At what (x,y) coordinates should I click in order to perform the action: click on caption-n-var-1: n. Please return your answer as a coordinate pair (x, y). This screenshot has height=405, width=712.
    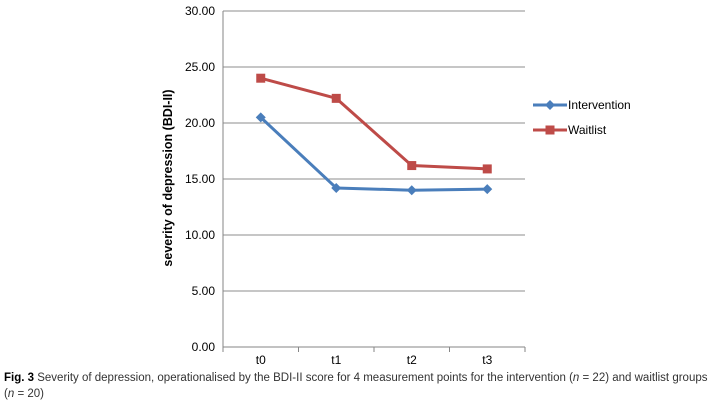
    Looking at the image, I should click on (576, 378).